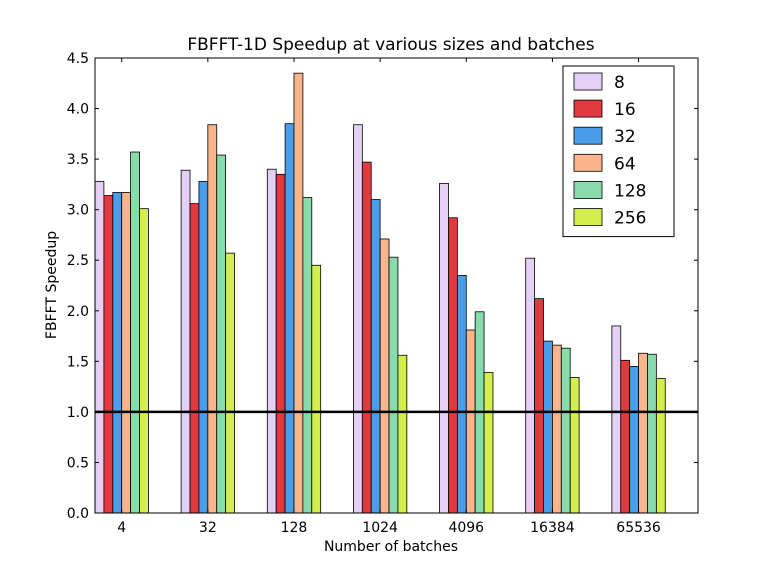 Image resolution: width=761 pixels, height=571 pixels. What do you see at coordinates (121, 528) in the screenshot?
I see `x-tick-label: 4` at bounding box center [121, 528].